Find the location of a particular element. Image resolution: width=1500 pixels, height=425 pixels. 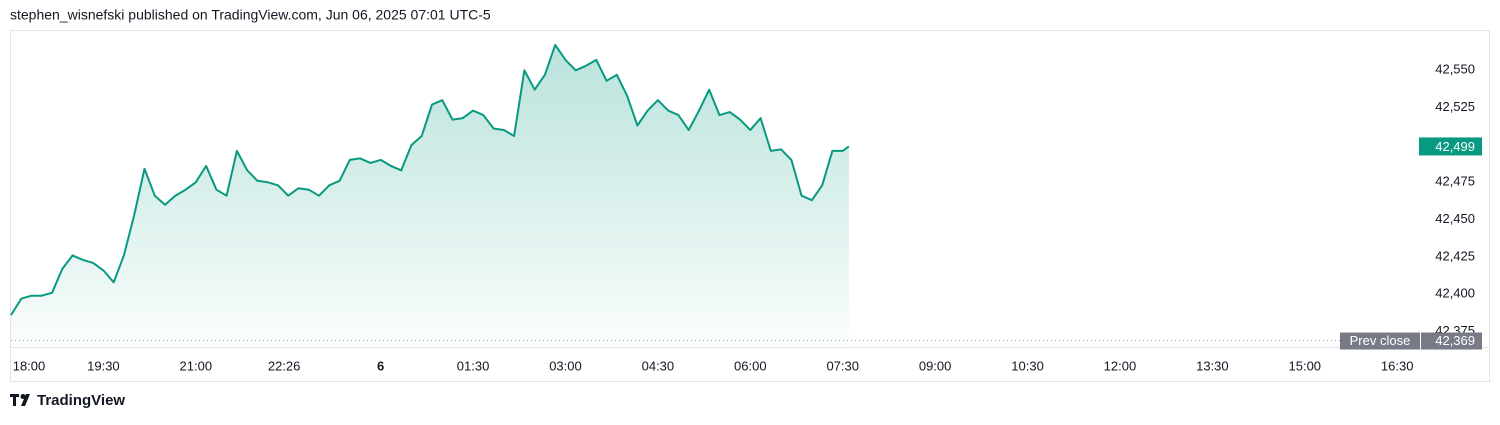

y-tick-label: 42,425 is located at coordinates (1455, 255).